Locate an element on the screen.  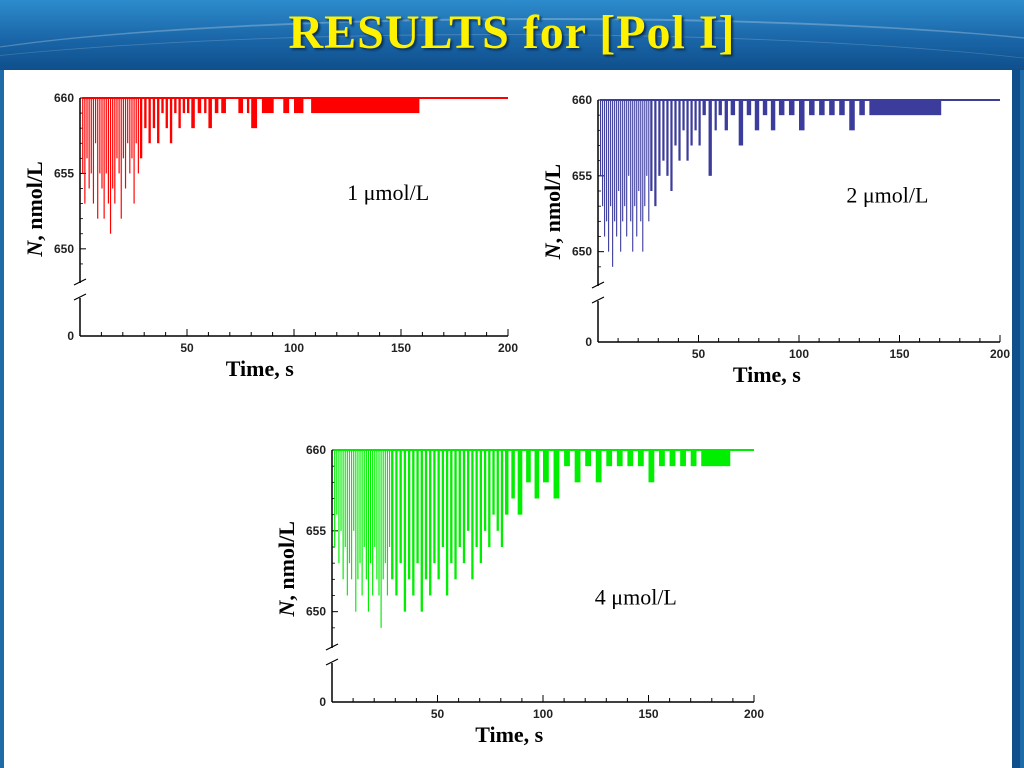
concentration-annotation: 2 μmol/L is located at coordinates (887, 194).